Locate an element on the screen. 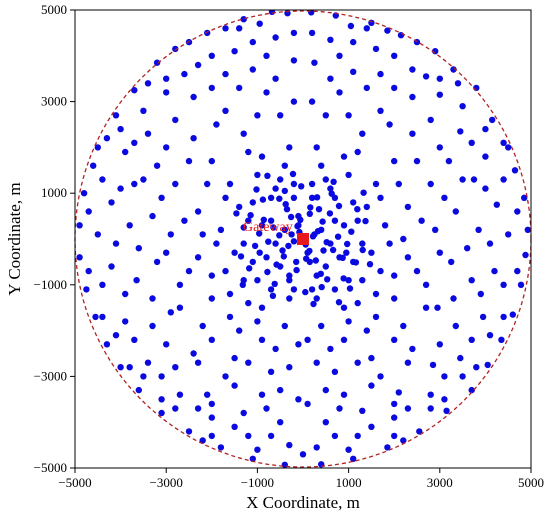 This screenshot has height=520, width=550. y-tick-label: 3000 is located at coordinates (54, 101).